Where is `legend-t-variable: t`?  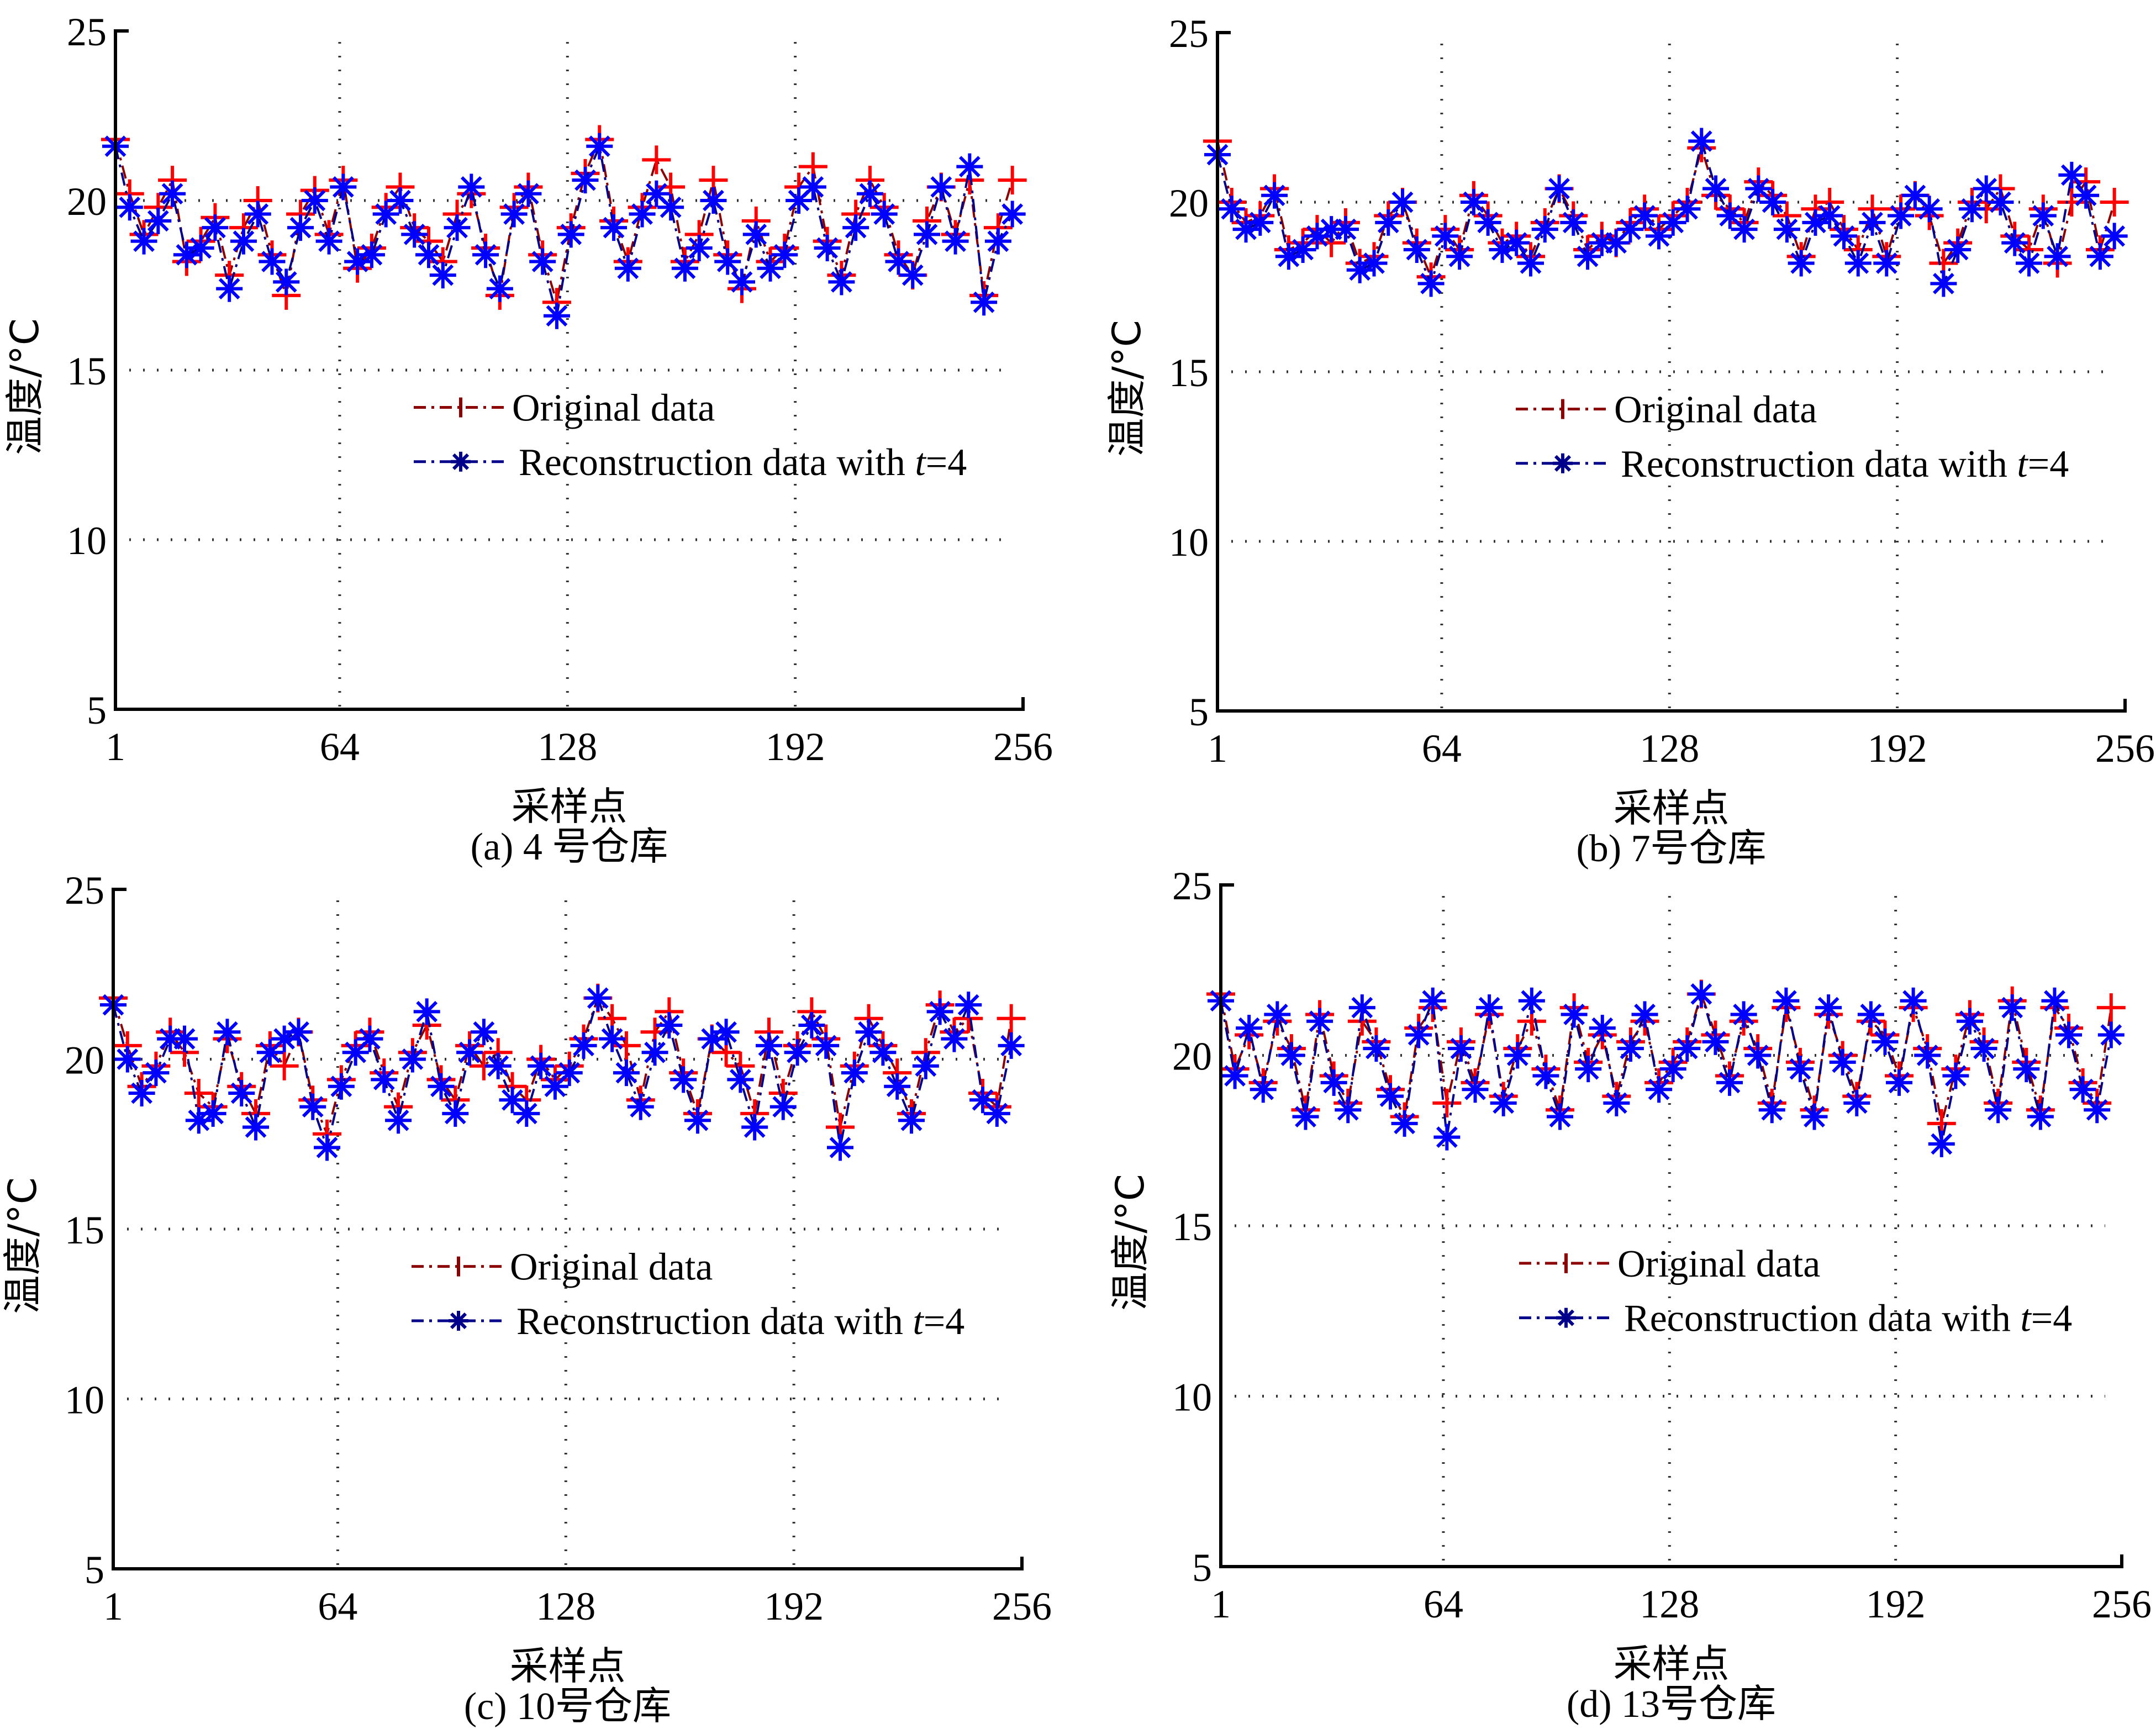 legend-t-variable: t is located at coordinates (919, 1321).